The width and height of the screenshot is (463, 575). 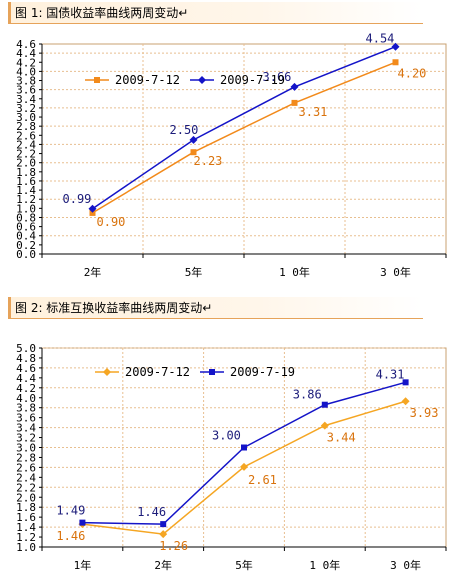 I want to click on data-label: 3.31, so click(x=313, y=112).